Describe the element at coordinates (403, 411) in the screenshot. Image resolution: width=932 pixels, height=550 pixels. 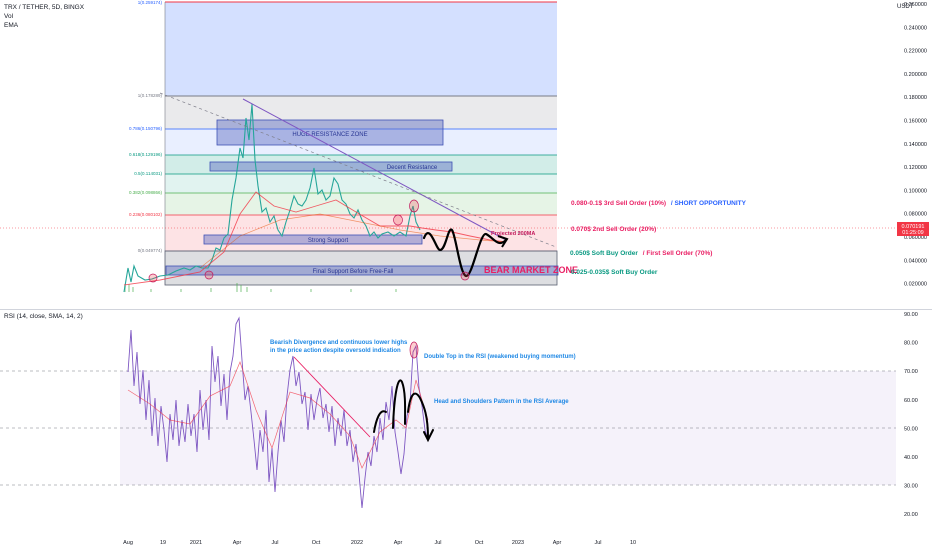
I see `rsi-pattern-strokes` at that location.